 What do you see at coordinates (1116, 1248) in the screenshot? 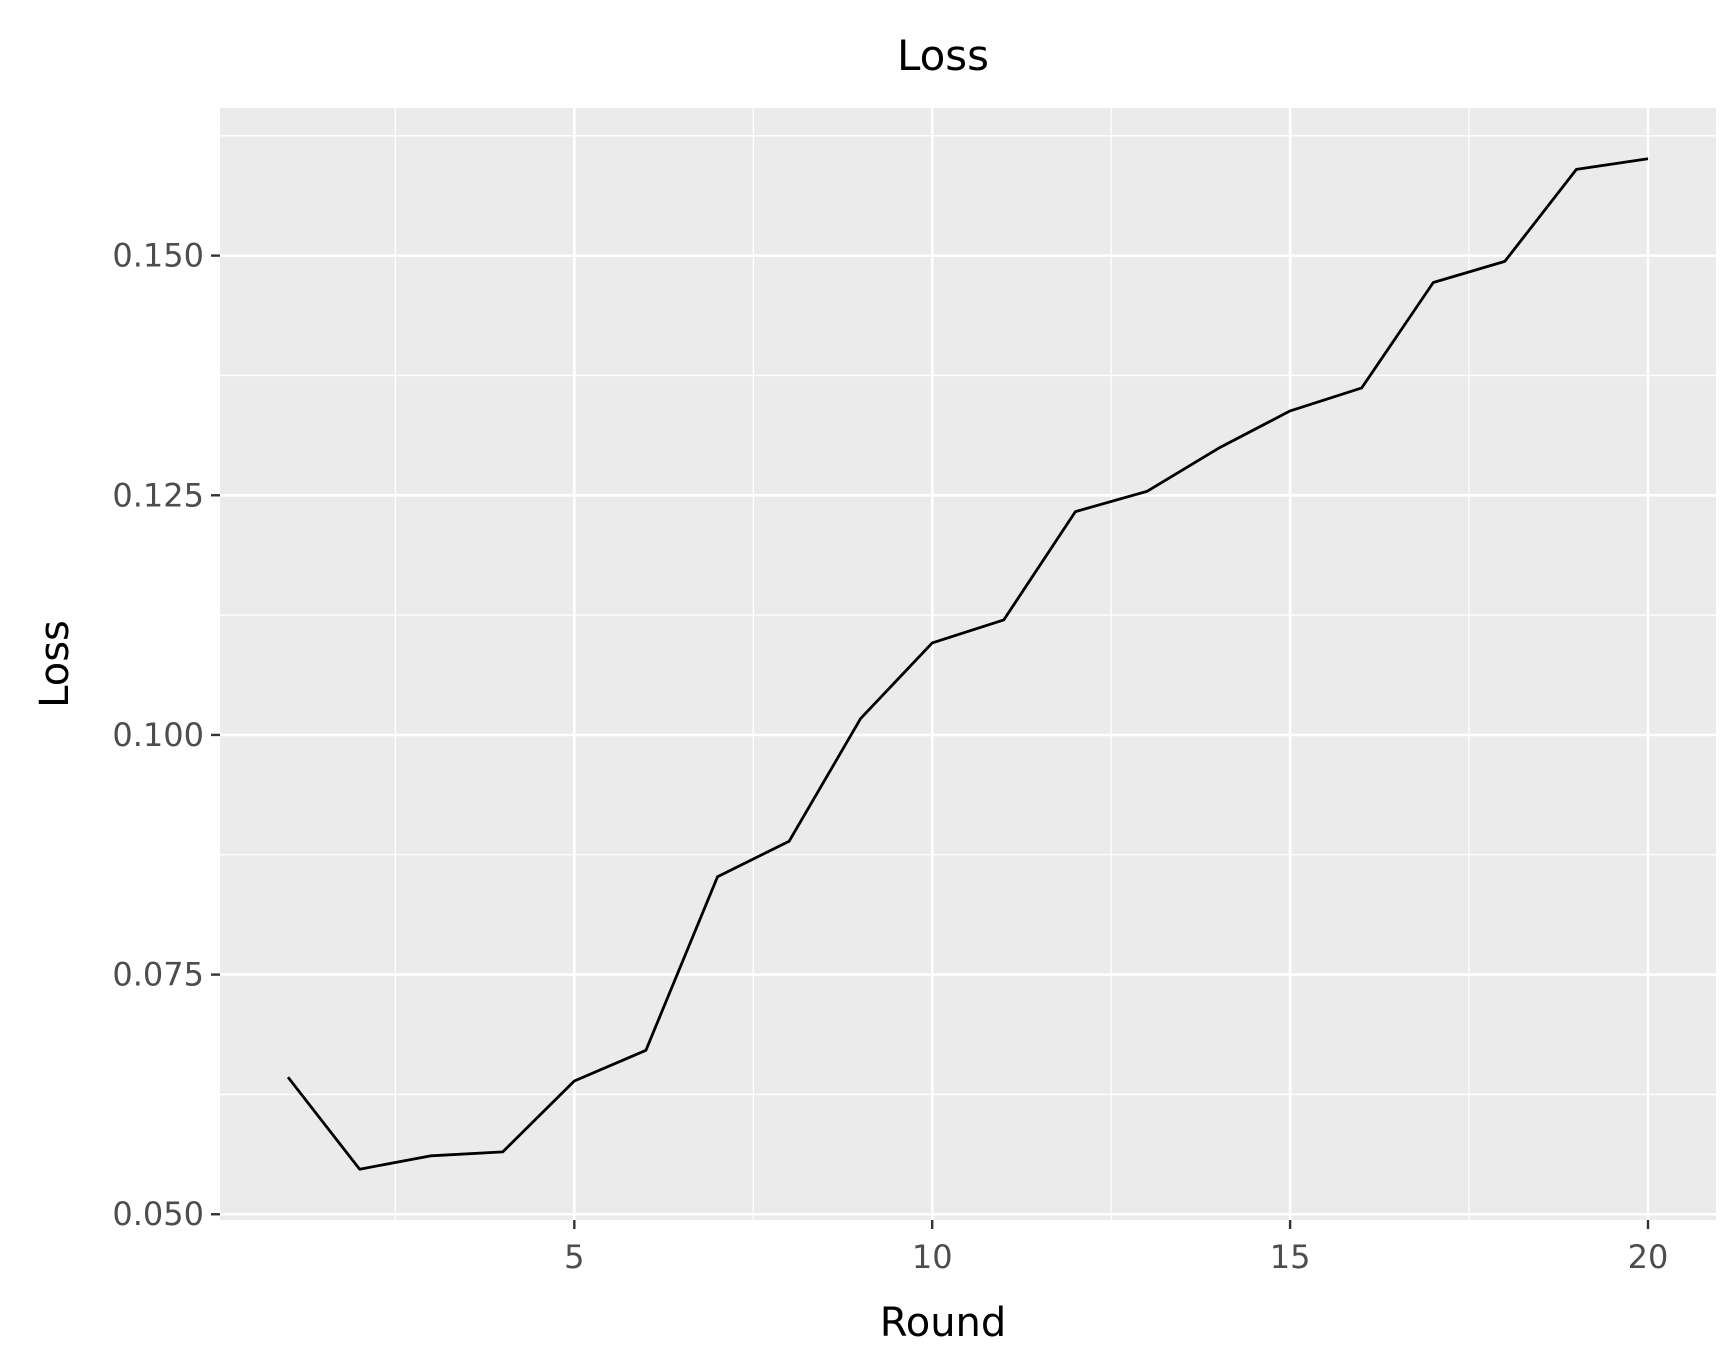
I see `x-axis-ticks: 5 10 15 20` at bounding box center [1116, 1248].